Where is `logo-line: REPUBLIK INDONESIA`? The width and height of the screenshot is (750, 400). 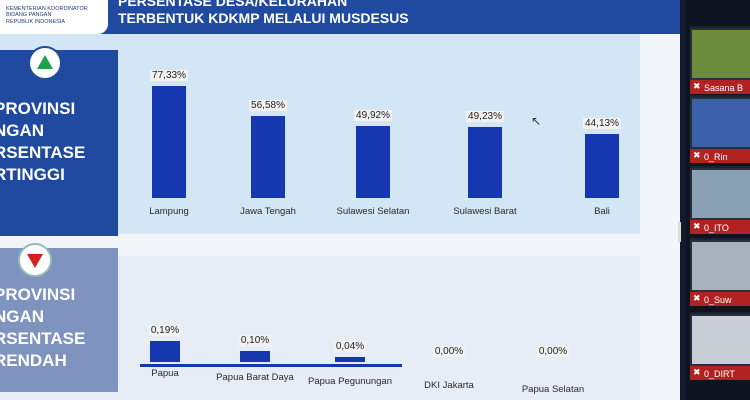
logo-line: REPUBLIK INDONESIA is located at coordinates (35, 21).